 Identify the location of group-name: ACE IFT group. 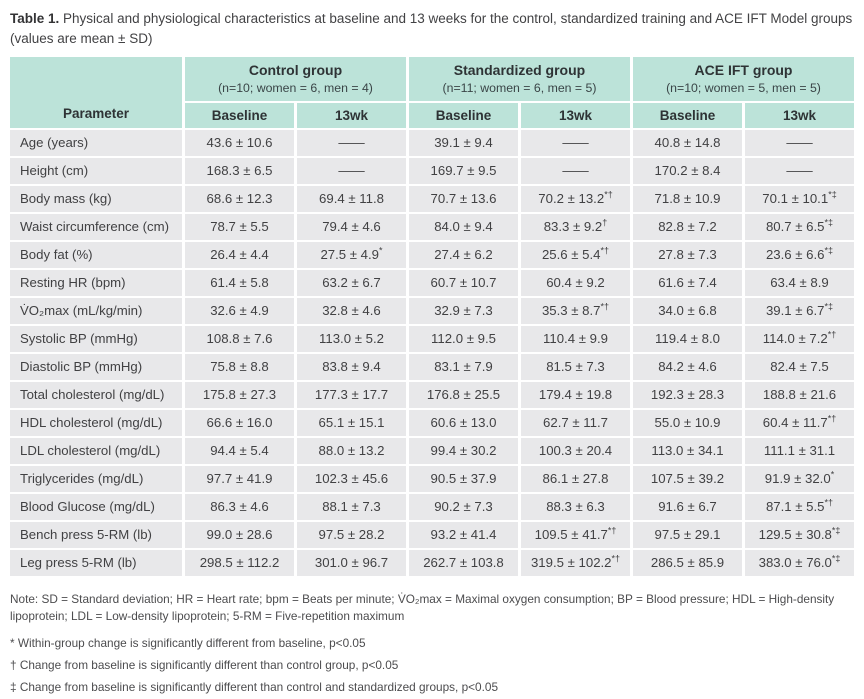
(743, 70).